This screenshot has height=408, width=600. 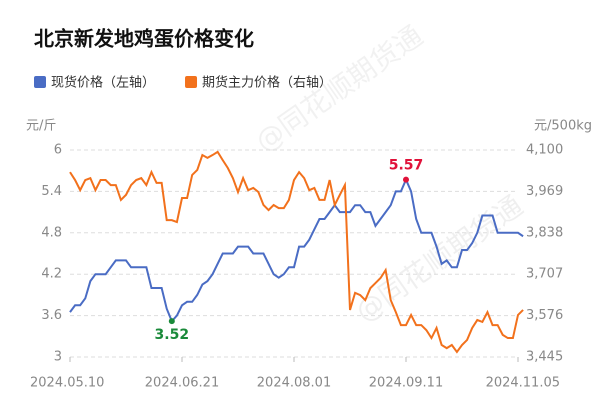 I want to click on y-tick-label: 4.2, so click(x=51, y=274).